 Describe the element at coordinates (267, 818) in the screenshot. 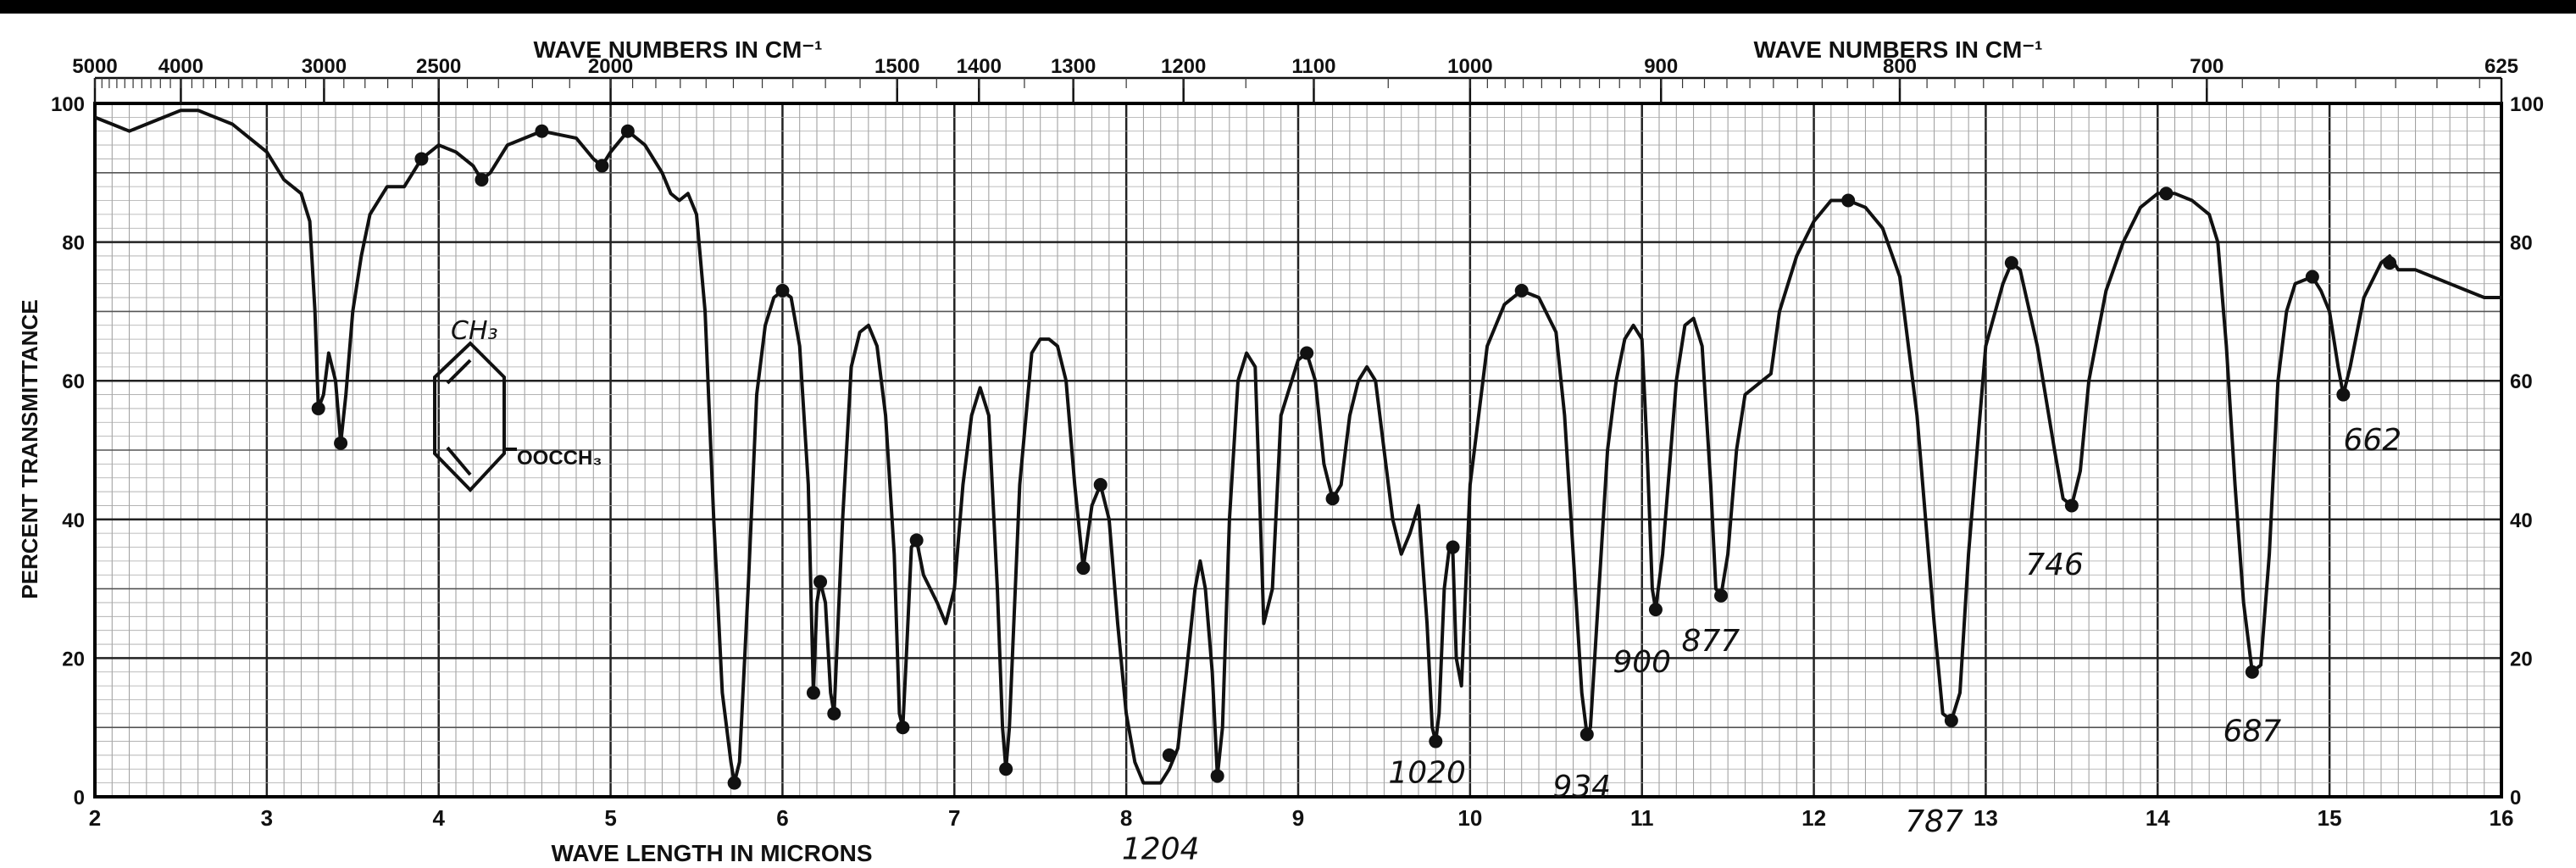

I see `x-tick-label: 3` at that location.